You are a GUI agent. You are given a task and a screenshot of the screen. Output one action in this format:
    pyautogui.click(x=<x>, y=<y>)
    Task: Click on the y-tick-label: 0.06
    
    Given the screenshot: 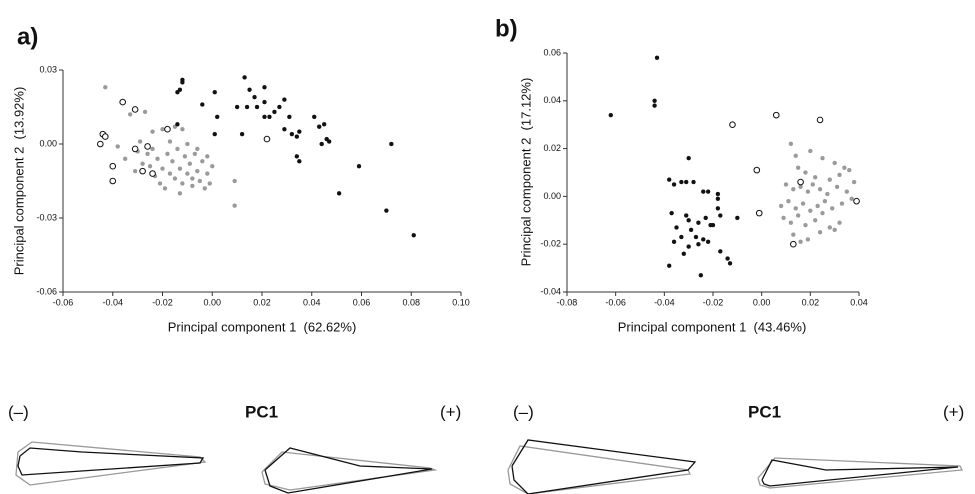 What is the action you would take?
    pyautogui.click(x=552, y=52)
    